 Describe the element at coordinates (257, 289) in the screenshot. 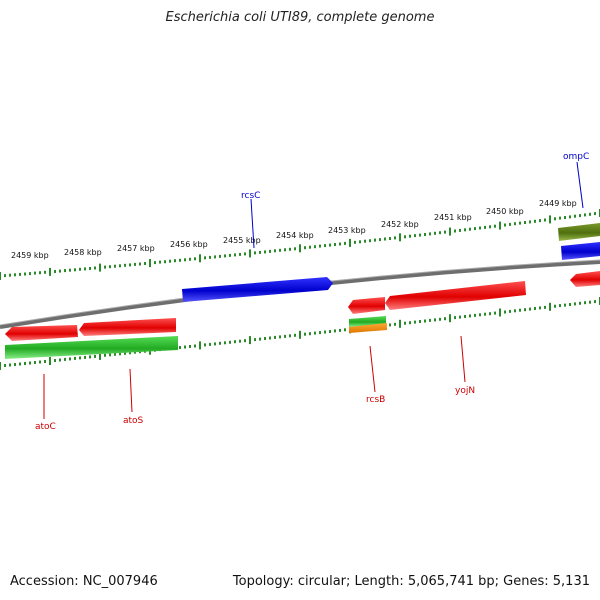

I see `gene-rcsC-arrow` at that location.